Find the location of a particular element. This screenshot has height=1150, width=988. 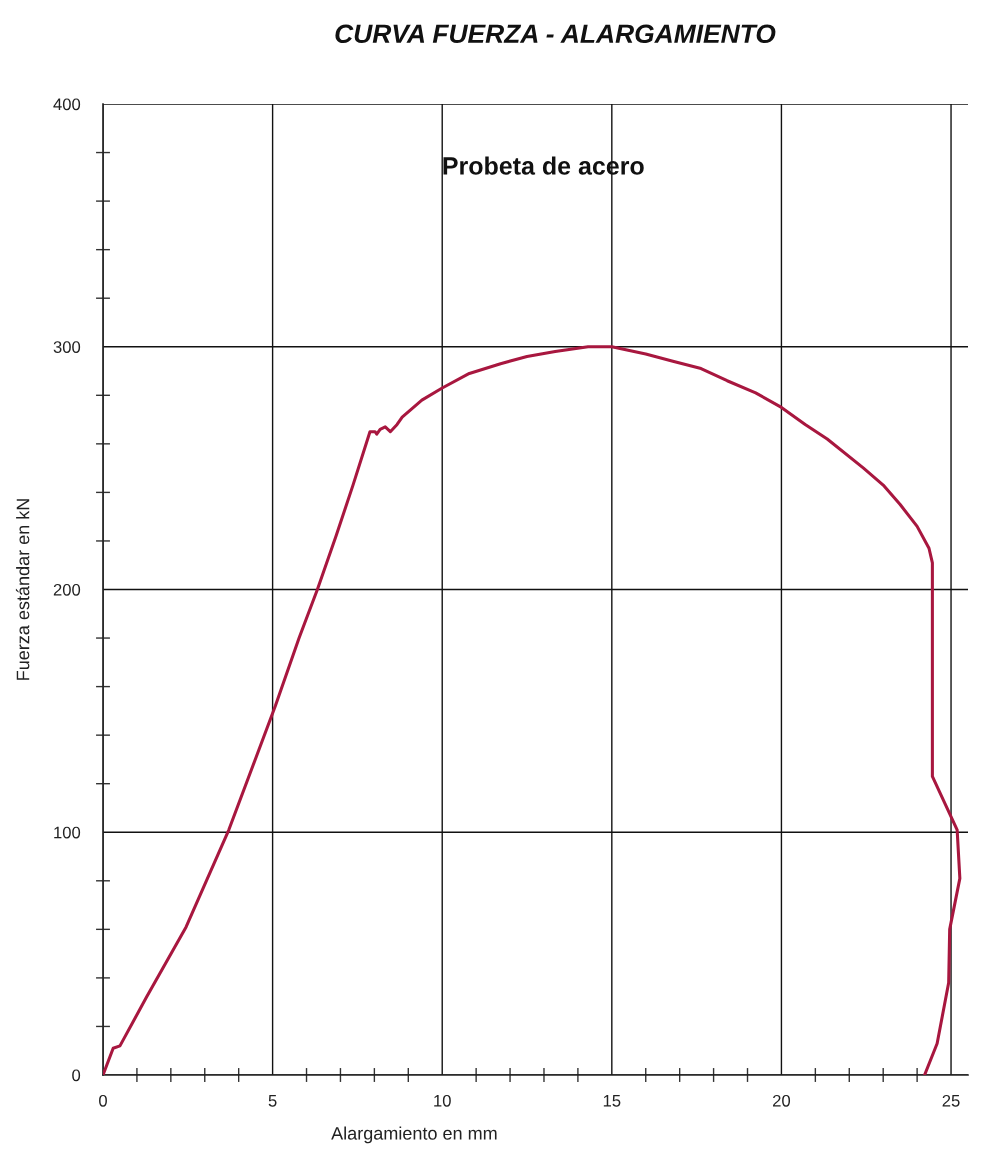

x-tick-label: 15 is located at coordinates (612, 1101).